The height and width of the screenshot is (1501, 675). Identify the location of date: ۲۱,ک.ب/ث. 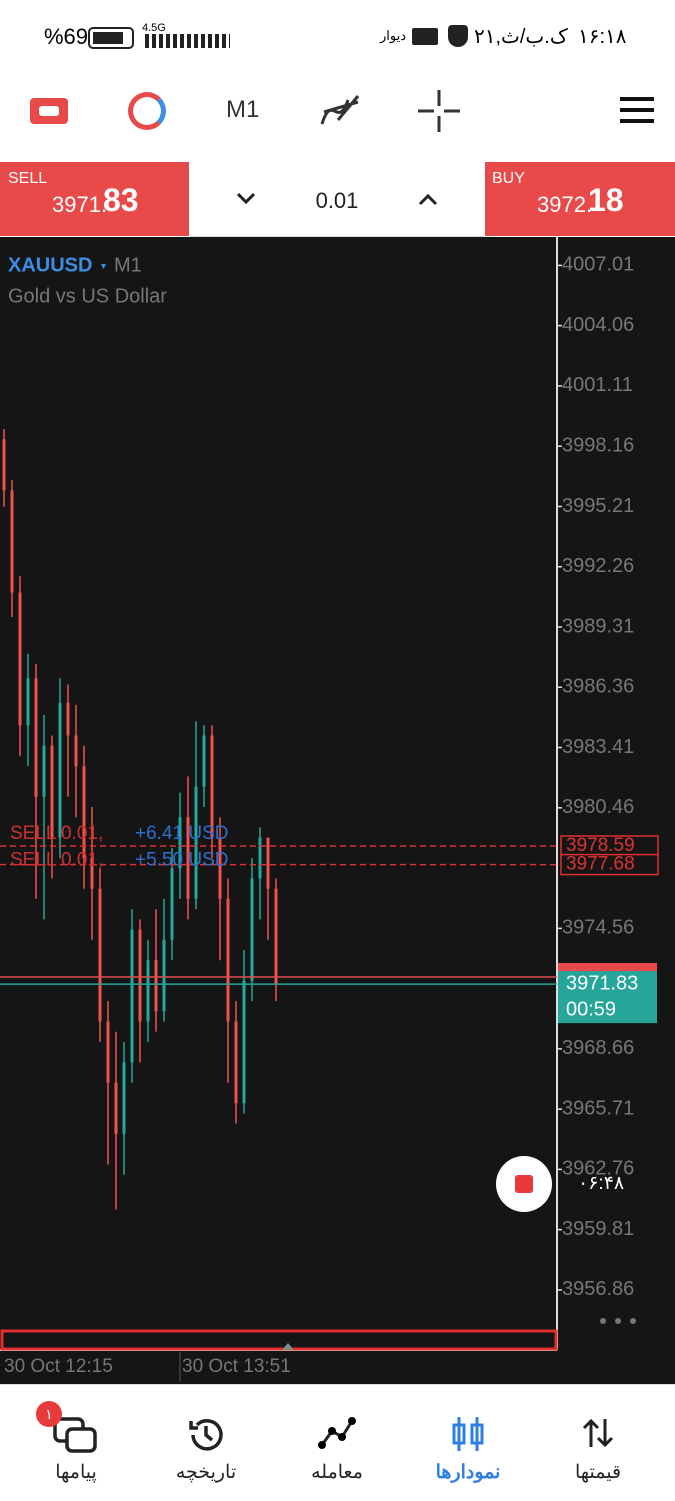
(521, 37).